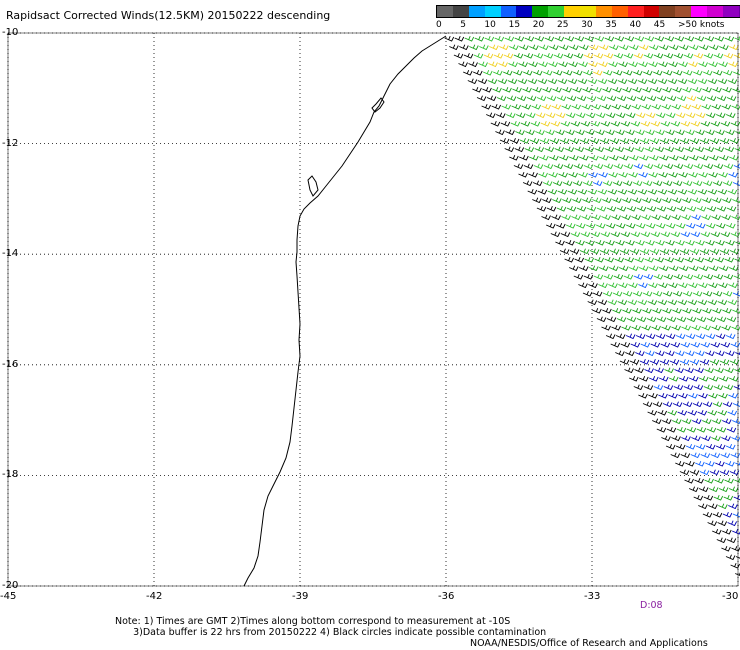 The height and width of the screenshot is (650, 740). Describe the element at coordinates (651, 605) in the screenshot. I see `time-label: D:08` at that location.